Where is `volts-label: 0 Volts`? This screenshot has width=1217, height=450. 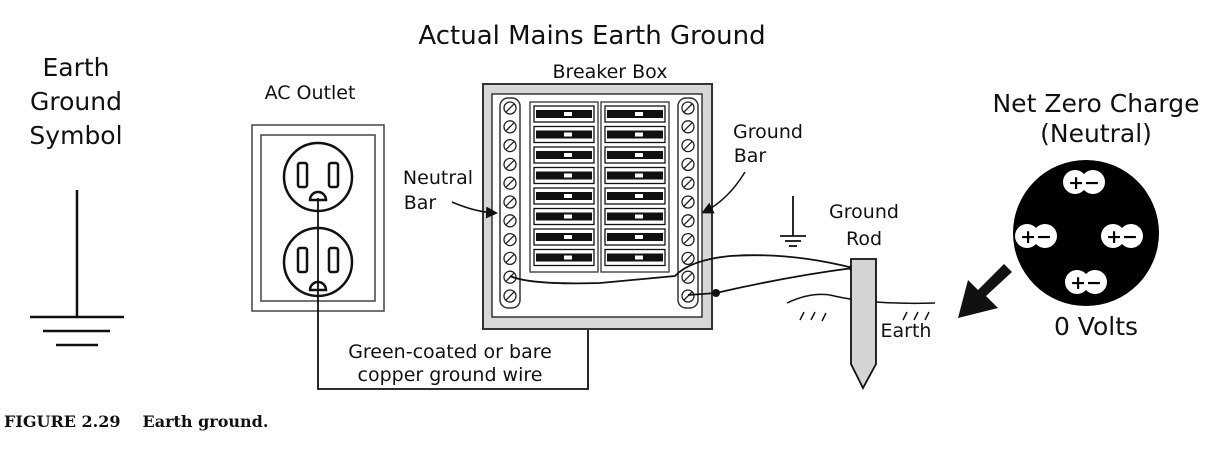
volts-label: 0 Volts is located at coordinates (1096, 326).